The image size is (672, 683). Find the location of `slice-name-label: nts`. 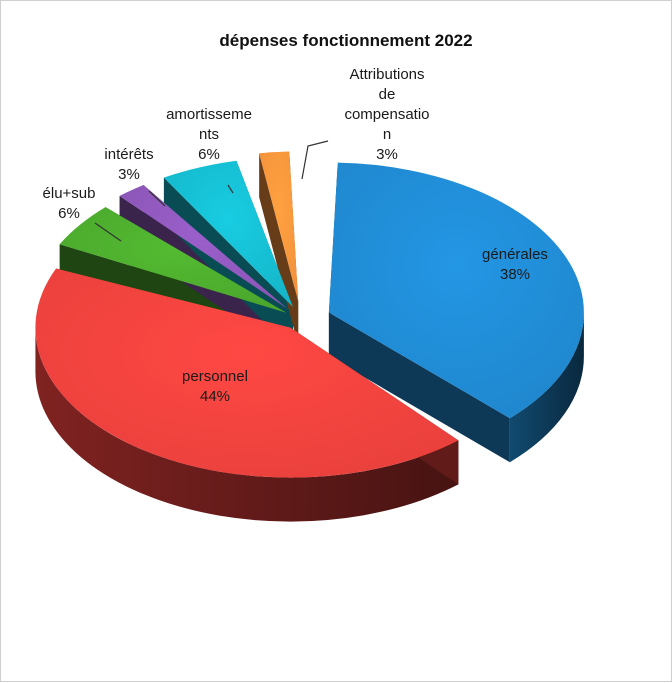

slice-name-label: nts is located at coordinates (209, 134).